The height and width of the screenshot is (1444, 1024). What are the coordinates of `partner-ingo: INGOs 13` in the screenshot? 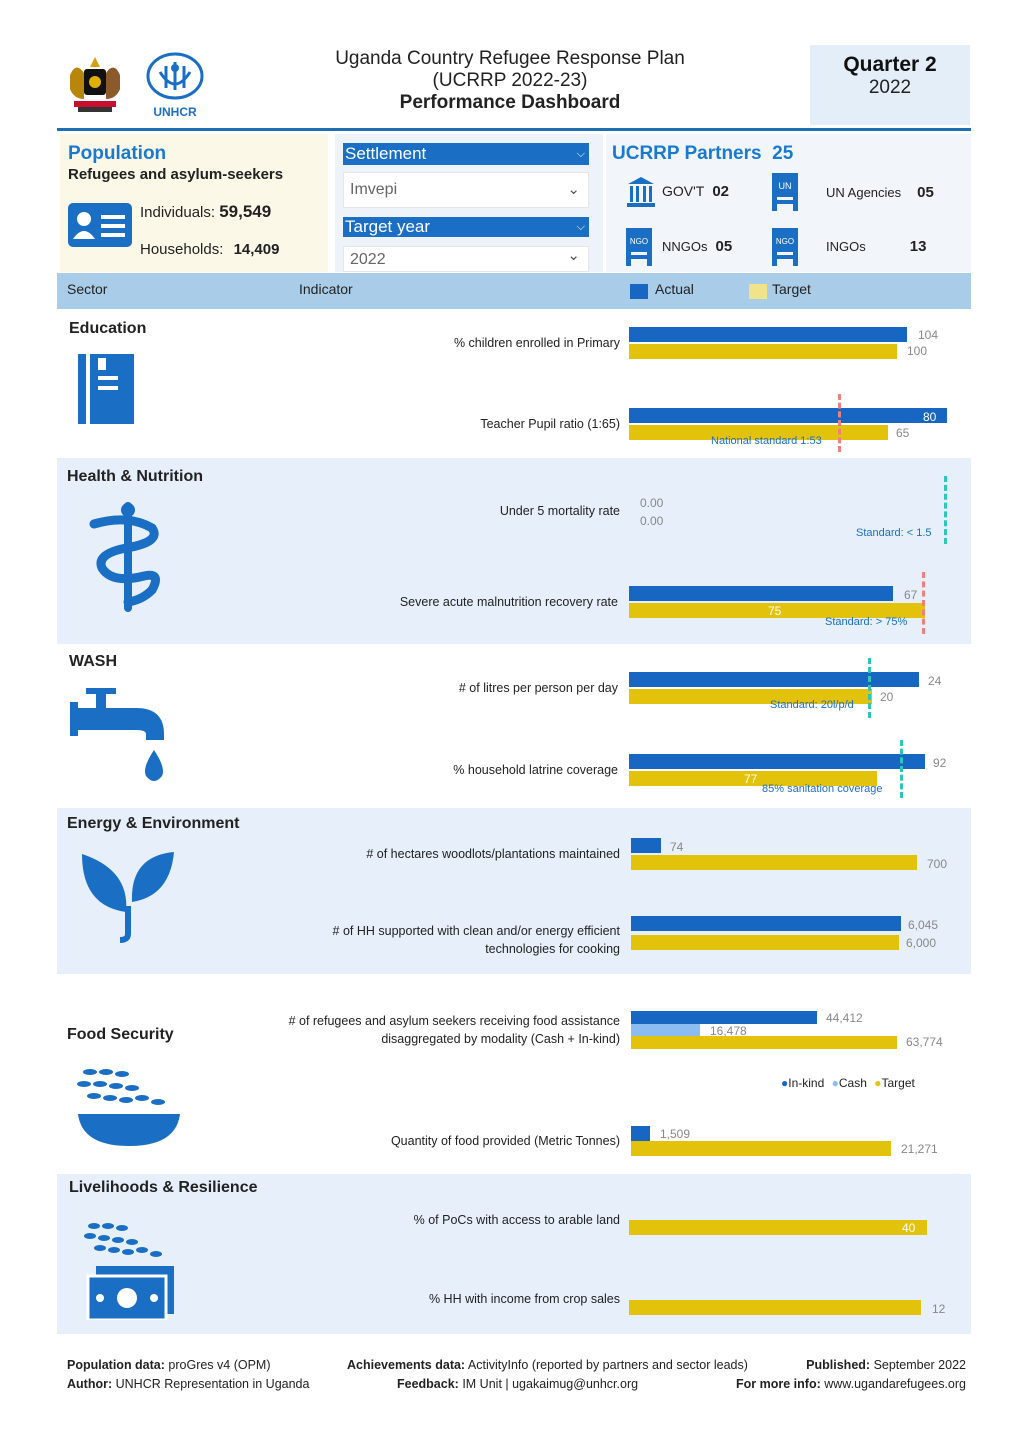 It's located at (876, 246).